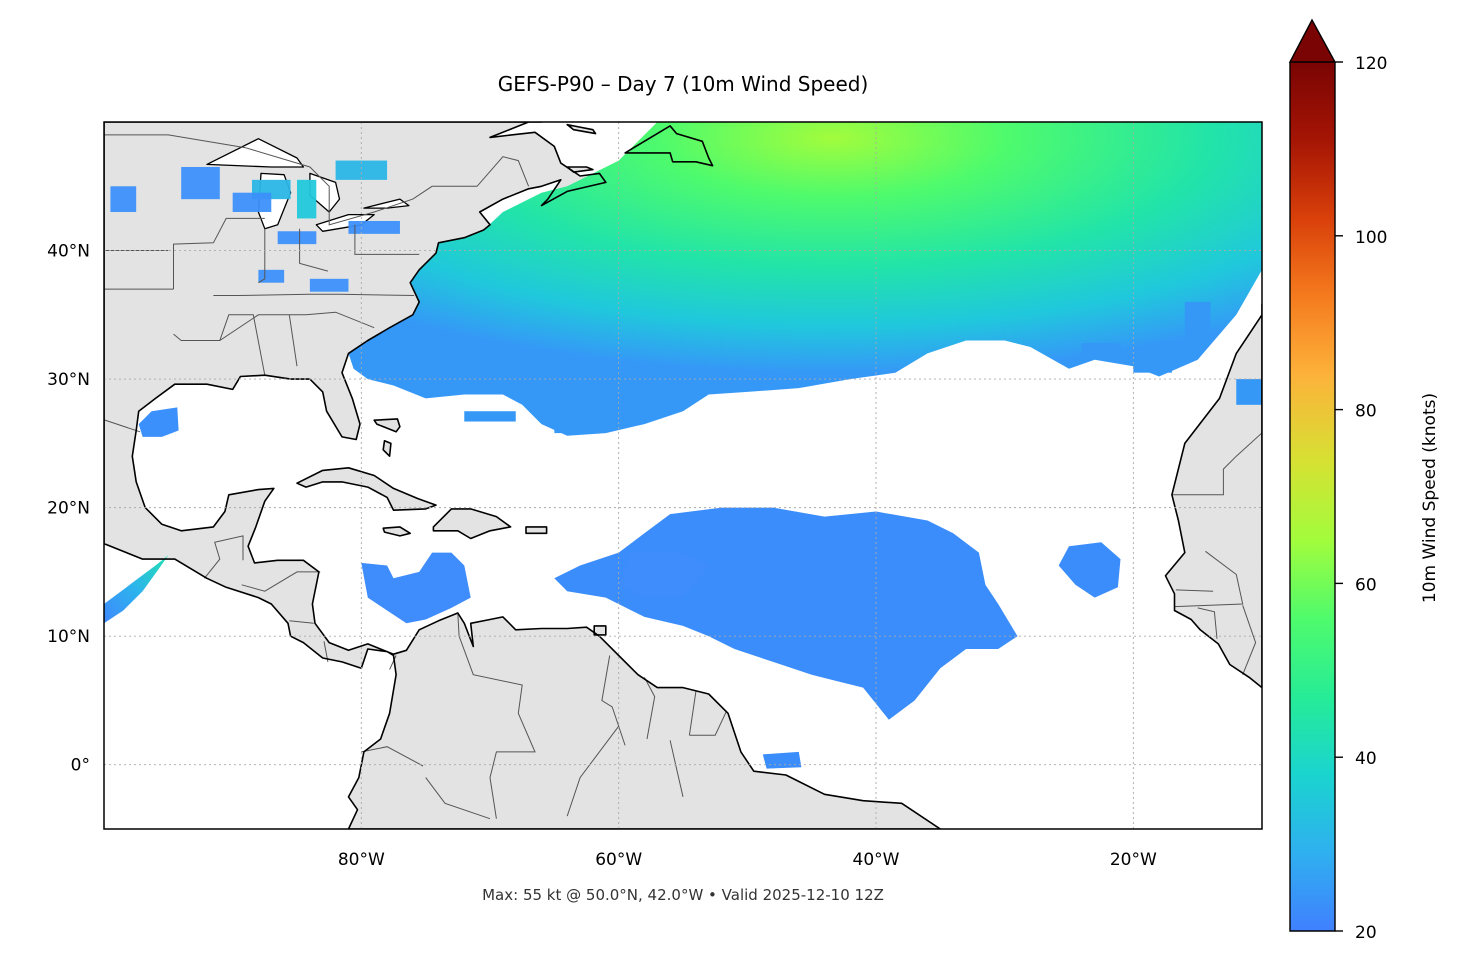  I want to click on y-axis-ticks: 40°N 30°N 20°N 10°N 0°, so click(68, 509).